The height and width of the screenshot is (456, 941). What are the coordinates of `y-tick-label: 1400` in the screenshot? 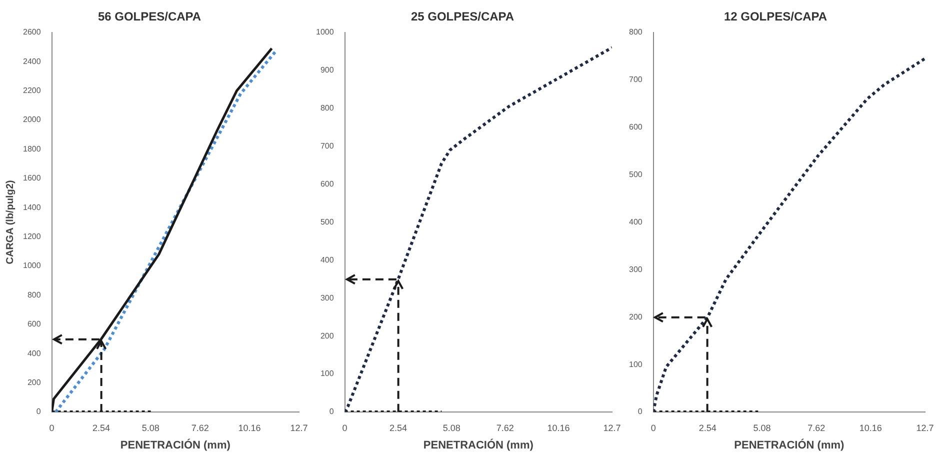 It's located at (32, 207).